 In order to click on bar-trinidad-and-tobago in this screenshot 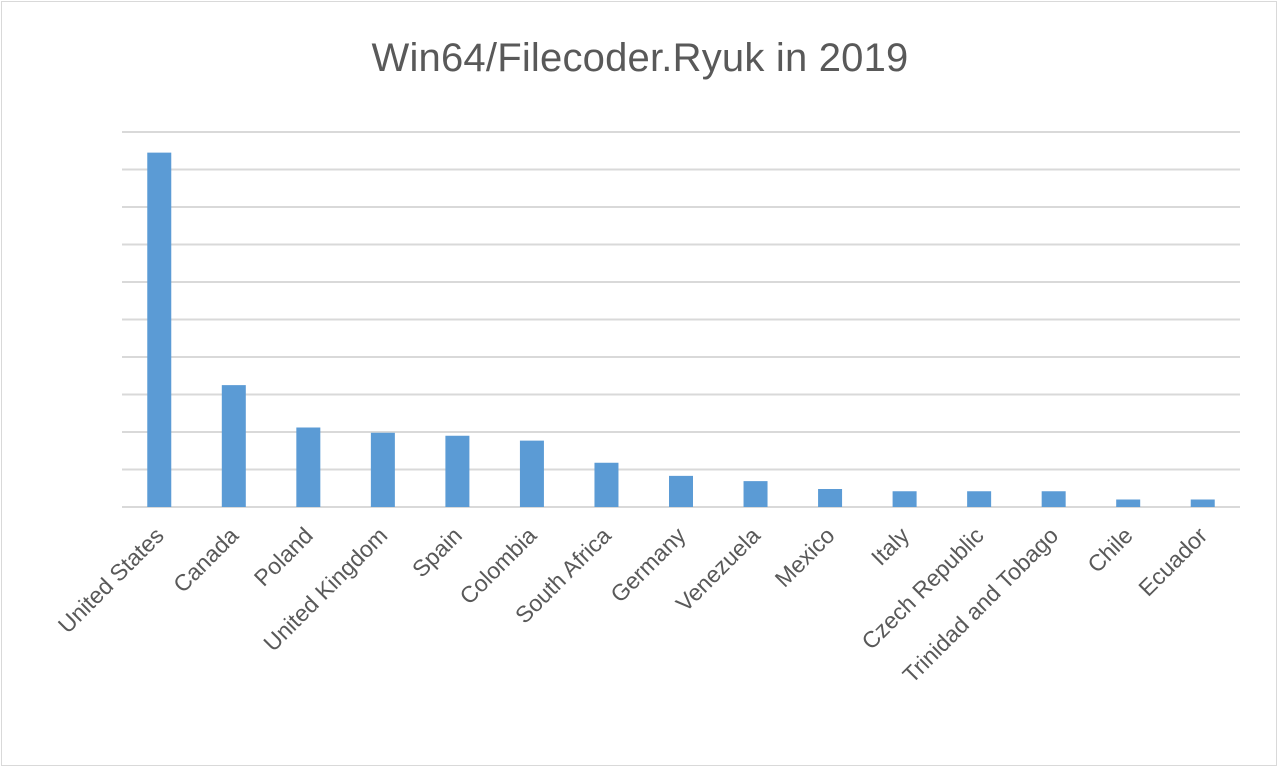, I will do `click(1053, 499)`.